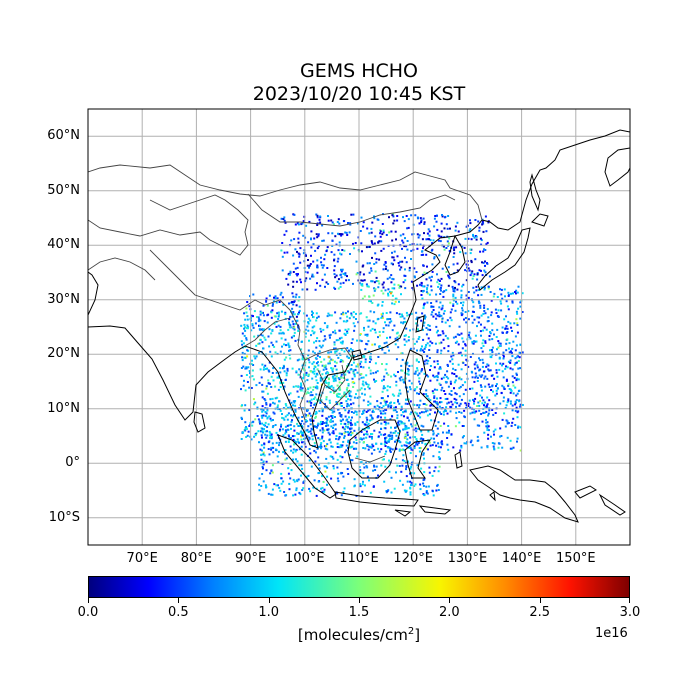 The image size is (700, 700). I want to click on lat-tick-label: 30°N, so click(63, 299).